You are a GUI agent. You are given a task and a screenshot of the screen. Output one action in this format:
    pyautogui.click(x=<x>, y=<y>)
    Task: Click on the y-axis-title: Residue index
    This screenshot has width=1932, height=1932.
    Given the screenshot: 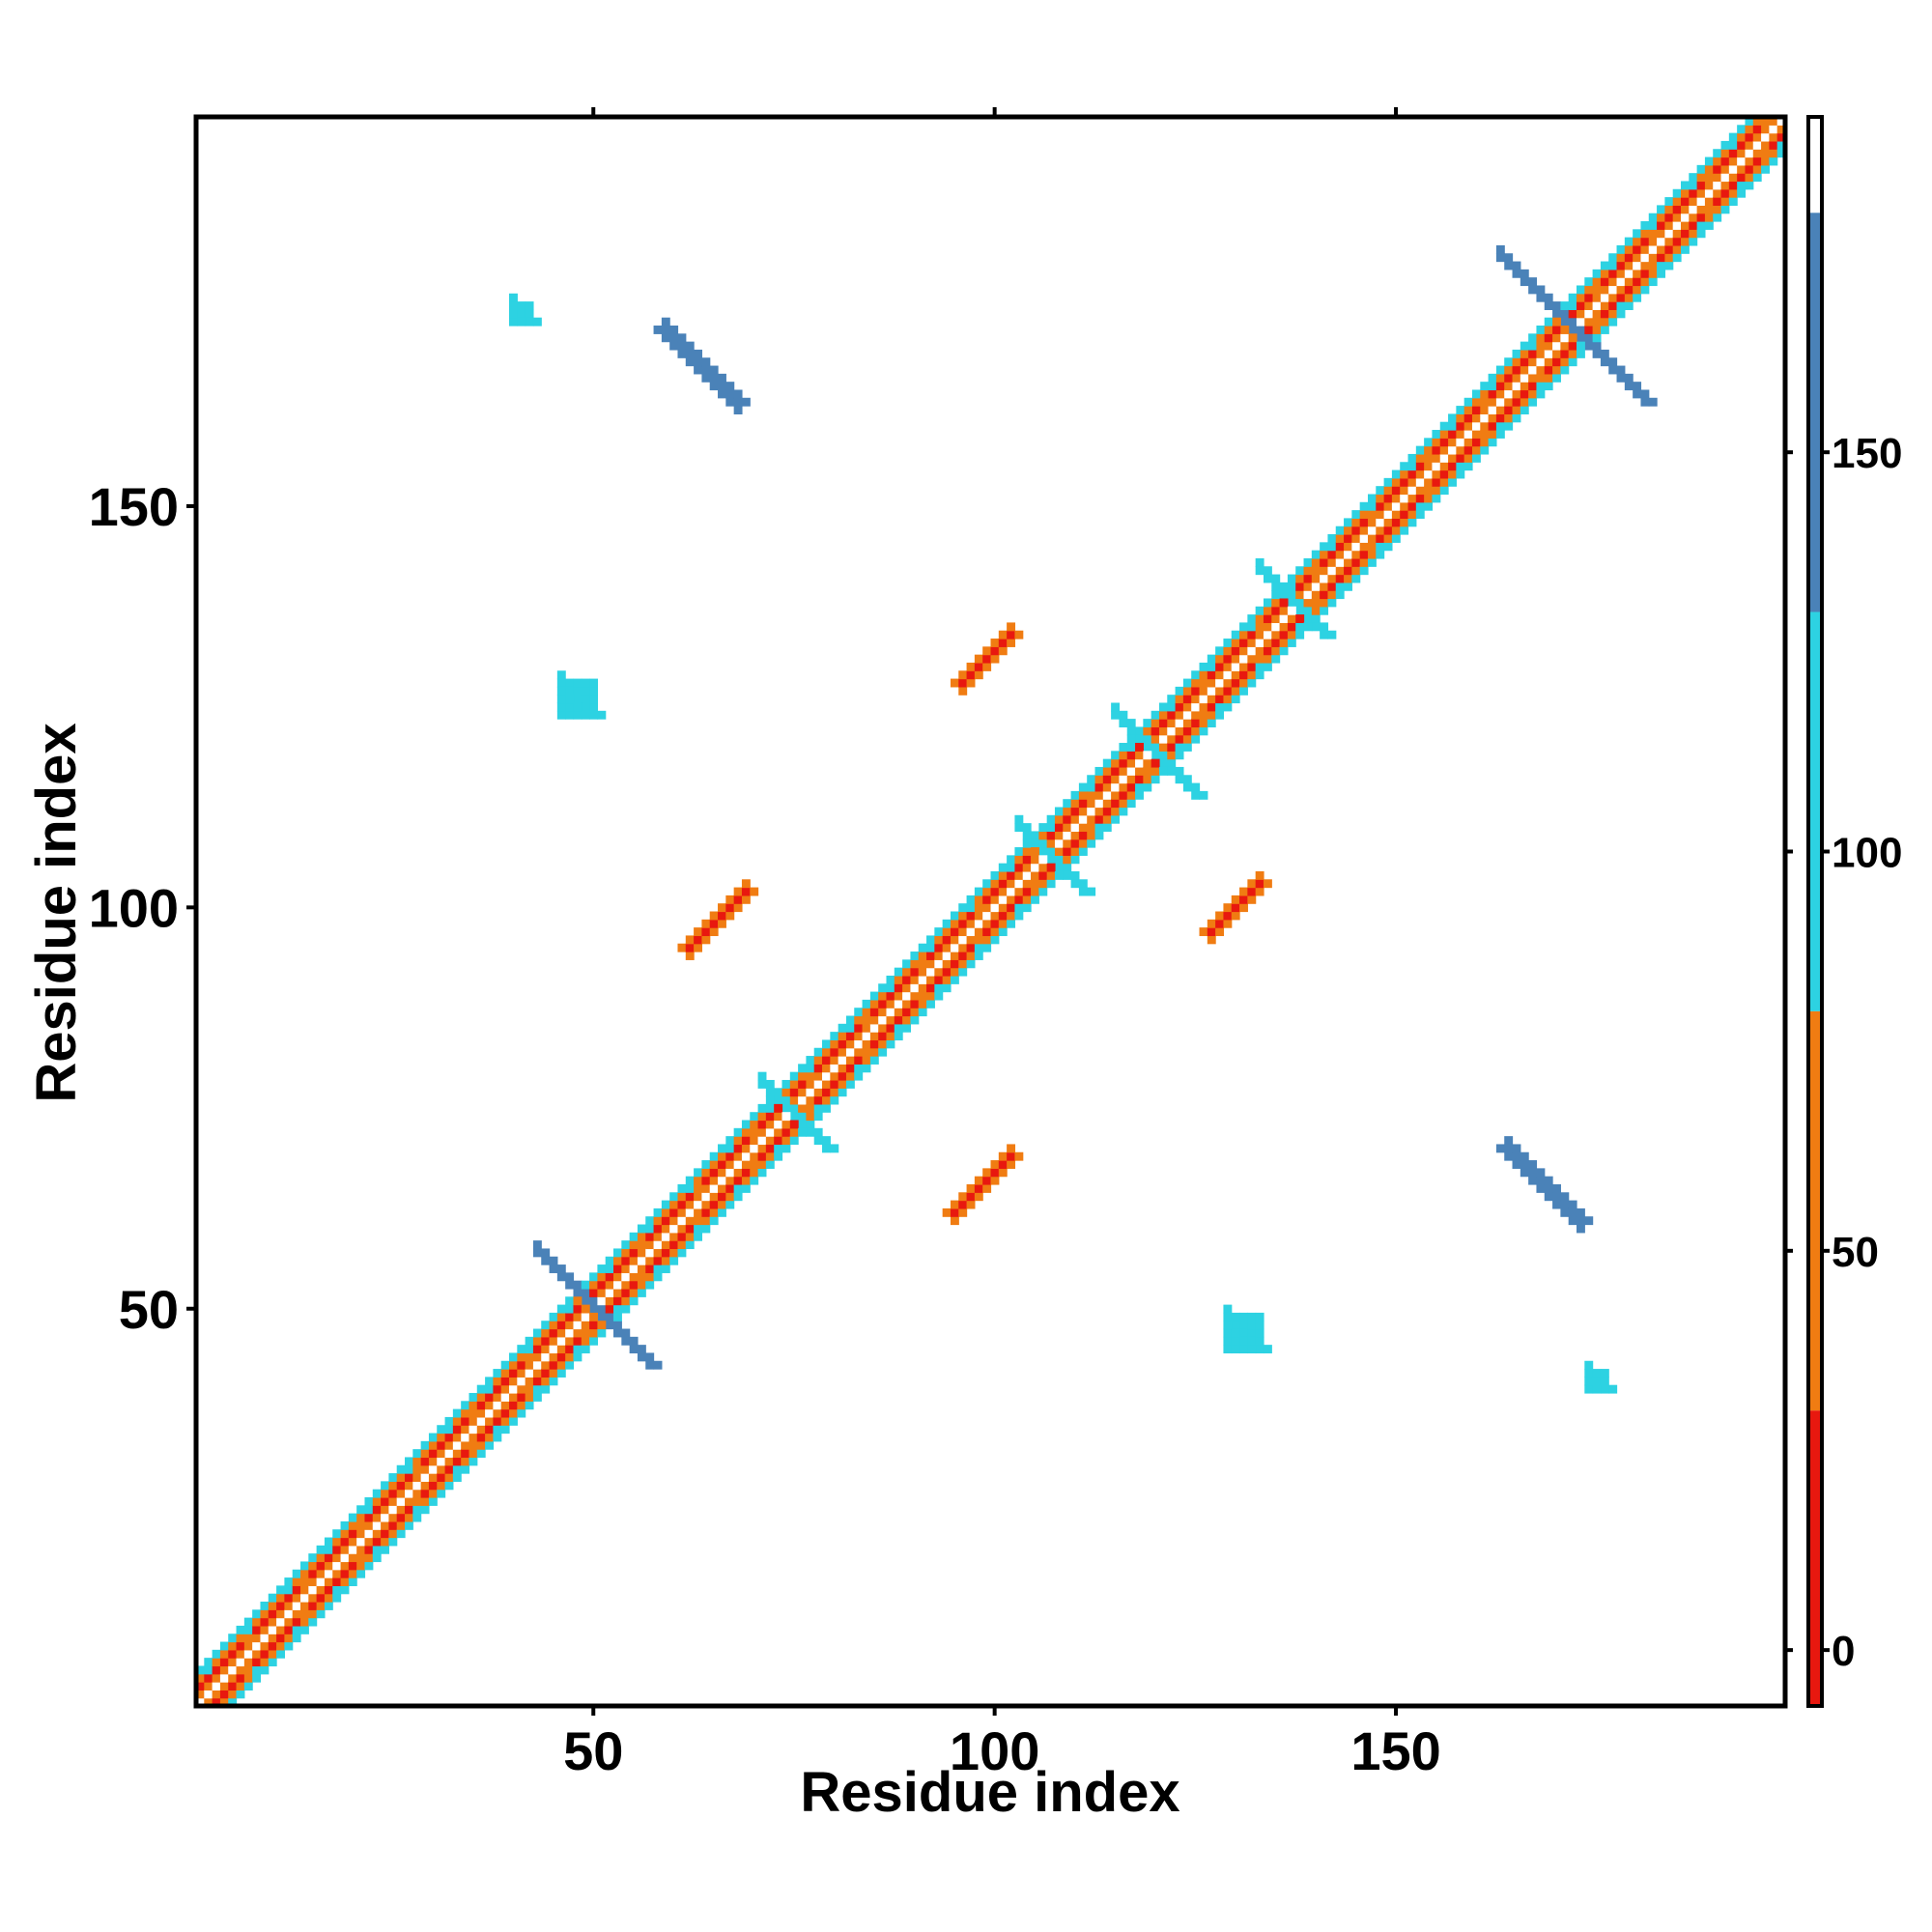 What is the action you would take?
    pyautogui.click(x=56, y=912)
    